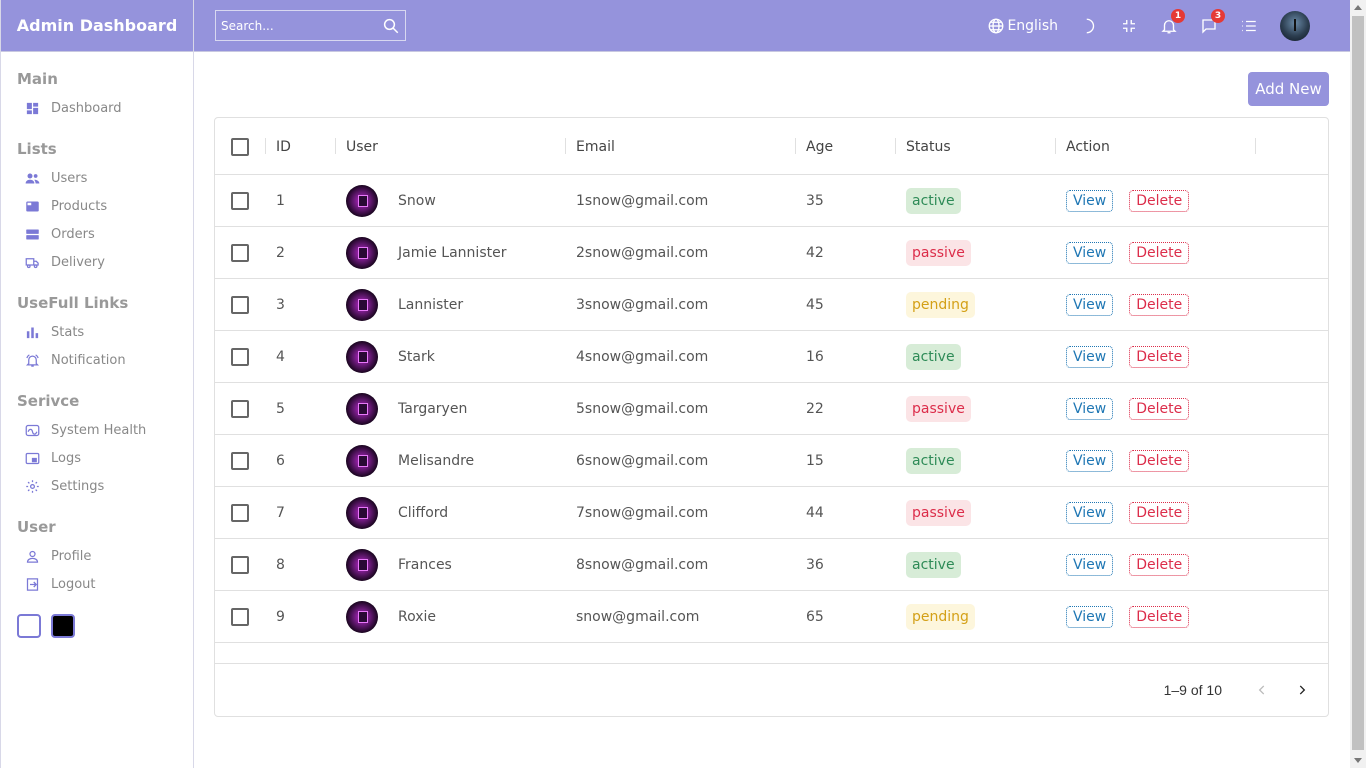 This screenshot has height=768, width=1366. I want to click on avatar, so click(1295, 25).